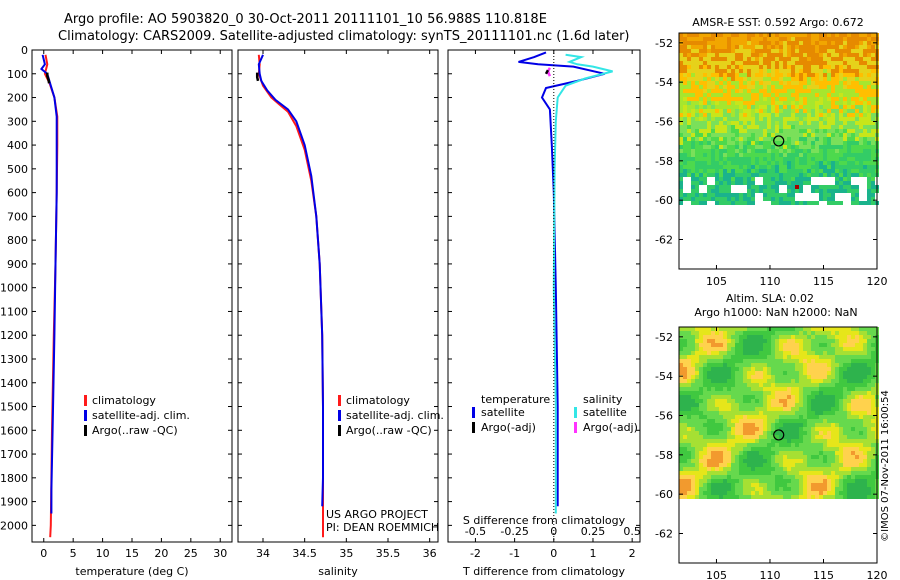 Image resolution: width=900 pixels, height=580 pixels. I want to click on map-y-tick-label: -56, so click(664, 416).